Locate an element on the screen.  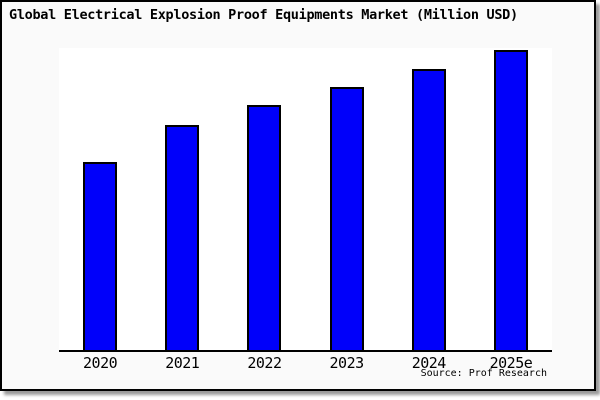
bar-2022 is located at coordinates (264, 227).